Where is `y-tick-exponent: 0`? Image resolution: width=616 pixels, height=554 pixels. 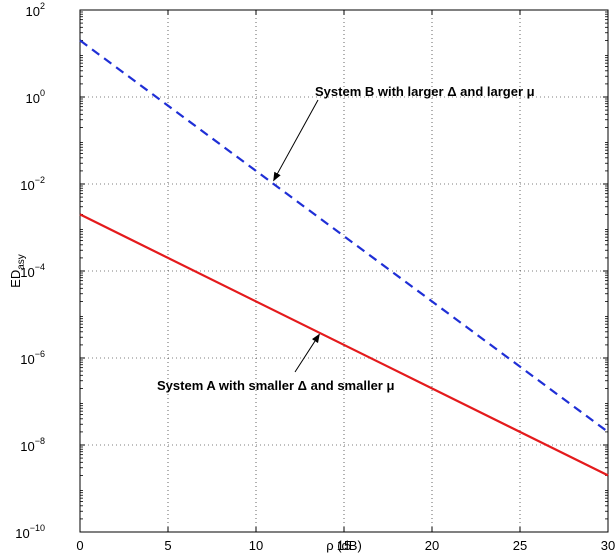 y-tick-exponent: 0 is located at coordinates (42, 93).